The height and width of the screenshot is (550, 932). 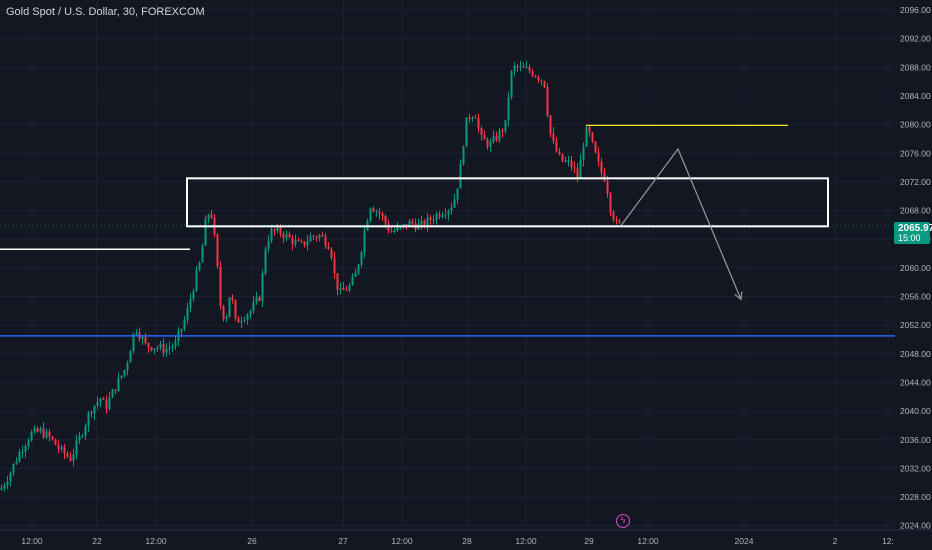 I want to click on time-tick-label: 12:00, so click(x=648, y=541).